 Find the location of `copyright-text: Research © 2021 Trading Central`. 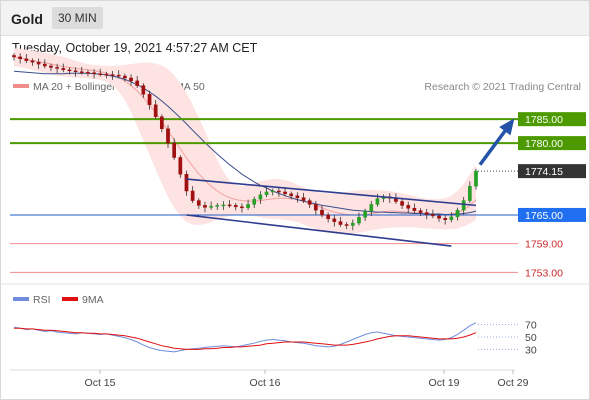

copyright-text: Research © 2021 Trading Central is located at coordinates (502, 87).